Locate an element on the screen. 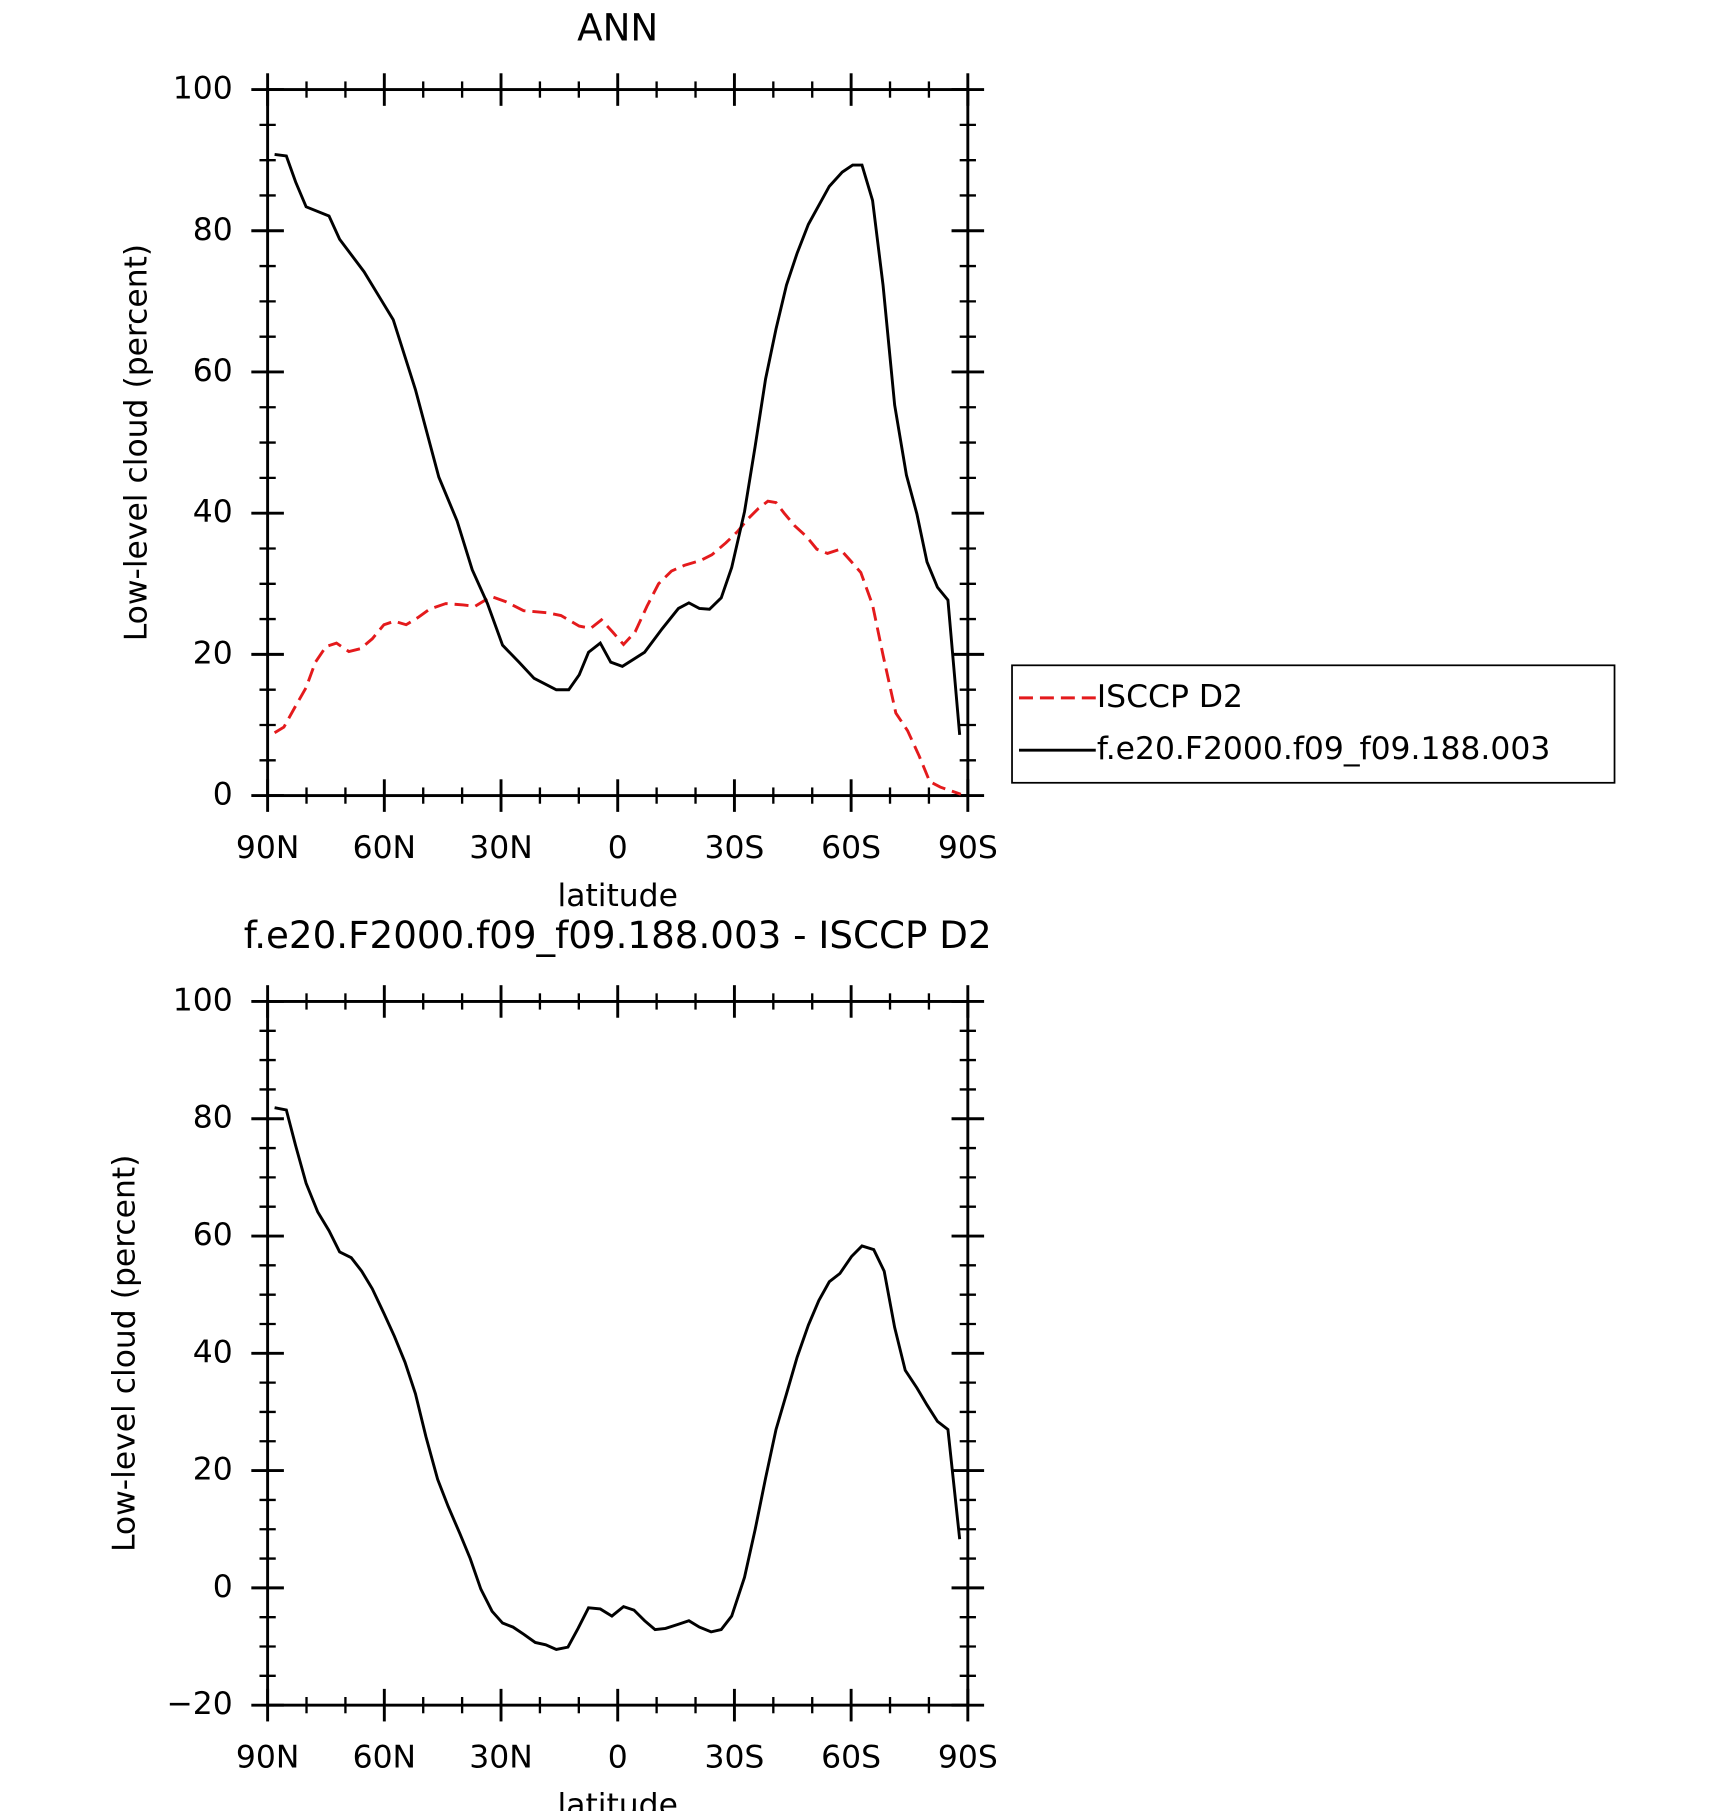 The height and width of the screenshot is (1811, 1710). legend-label: ISCCP D2 is located at coordinates (1170, 697).